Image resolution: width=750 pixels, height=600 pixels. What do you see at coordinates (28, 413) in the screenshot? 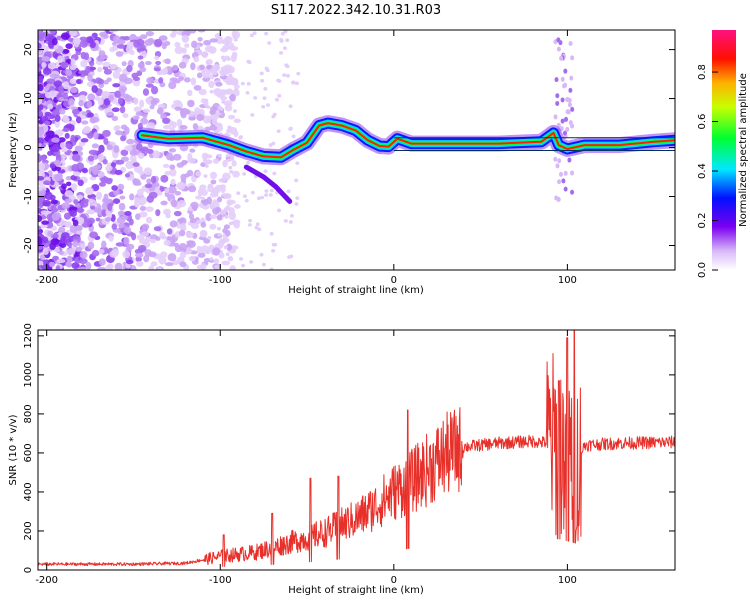
I see `snr-y-tick-label: 800` at bounding box center [28, 413].